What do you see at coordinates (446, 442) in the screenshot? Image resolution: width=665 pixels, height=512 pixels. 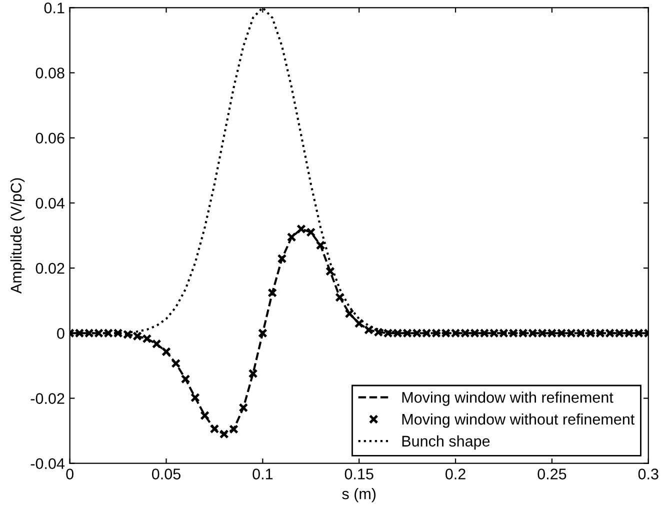 I see `legend-label: Bunch shape` at bounding box center [446, 442].